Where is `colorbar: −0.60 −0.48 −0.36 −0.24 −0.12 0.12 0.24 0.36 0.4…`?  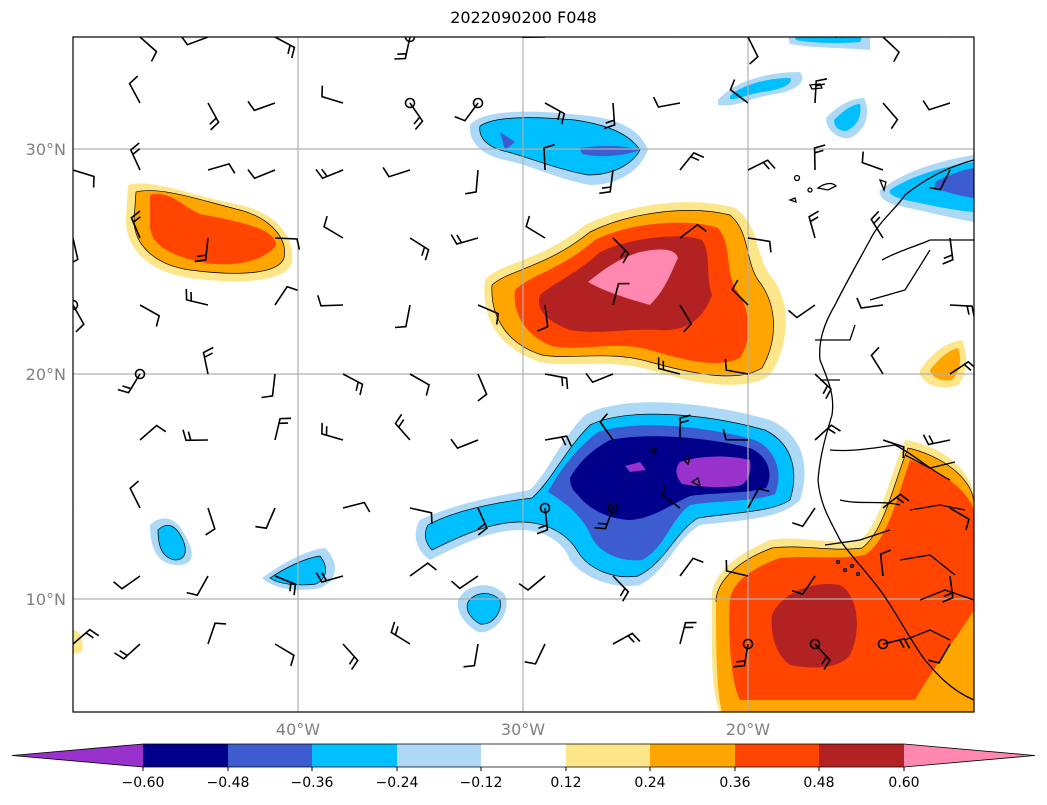 colorbar: −0.60 −0.48 −0.36 −0.24 −0.12 0.12 0.24 0.36 0.4… is located at coordinates (523, 767).